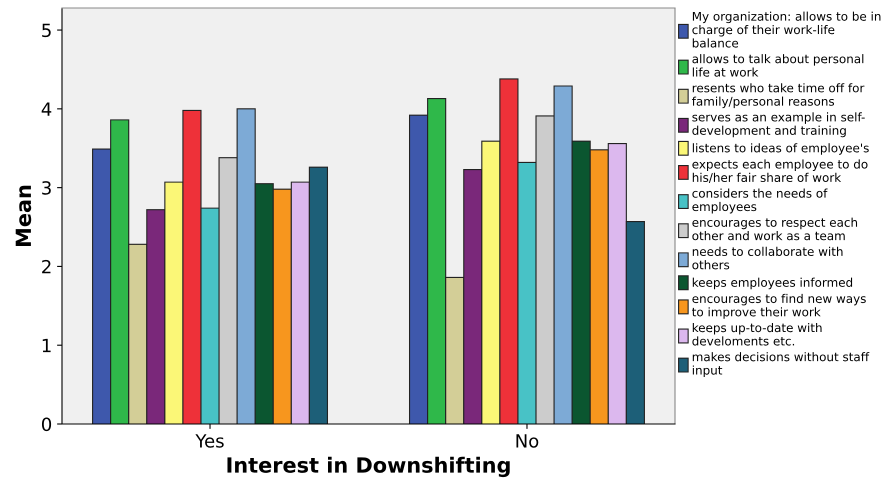 The image size is (895, 491). I want to click on y-tick-label: 2, so click(46, 267).